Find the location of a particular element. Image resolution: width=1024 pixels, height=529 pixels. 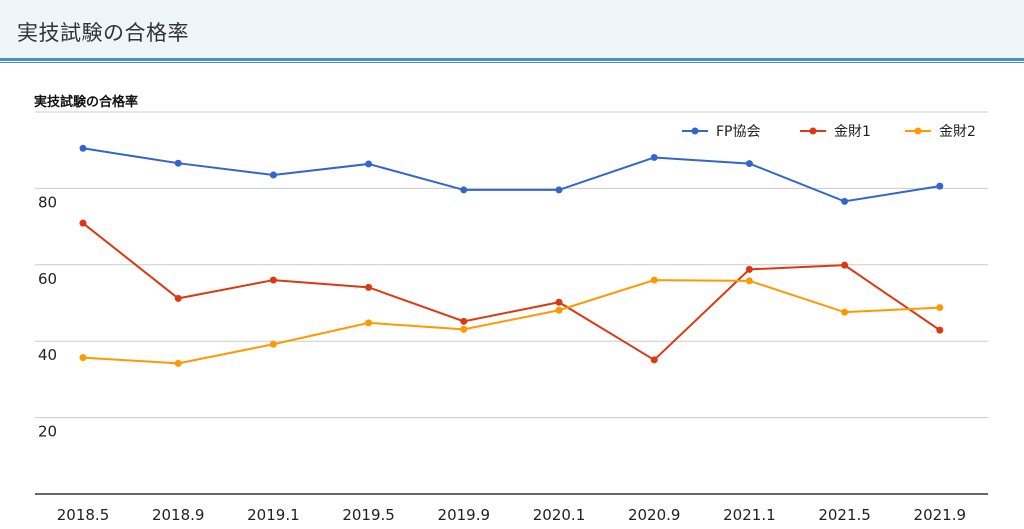

x-tick-label: 2019.5 is located at coordinates (368, 515).